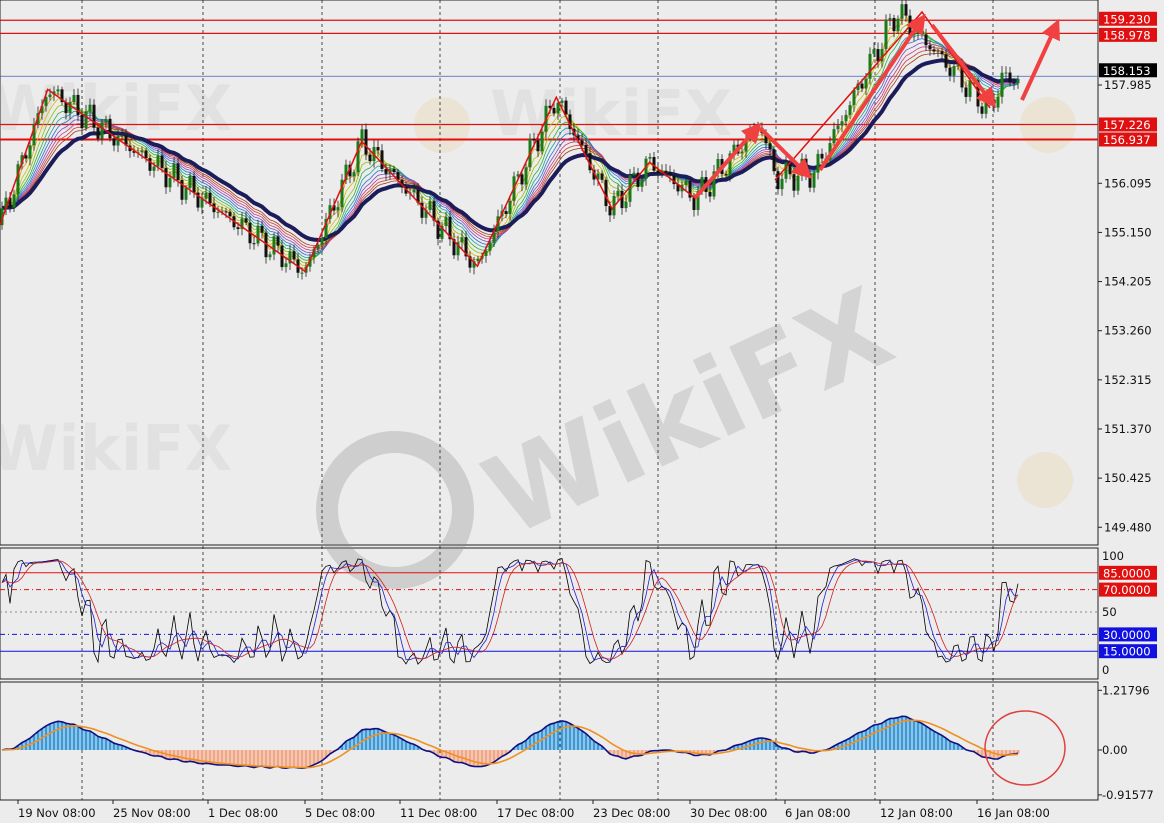 The width and height of the screenshot is (1164, 823). Describe the element at coordinates (818, 813) in the screenshot. I see `time-axis-label: 6 Jan 08:00` at that location.